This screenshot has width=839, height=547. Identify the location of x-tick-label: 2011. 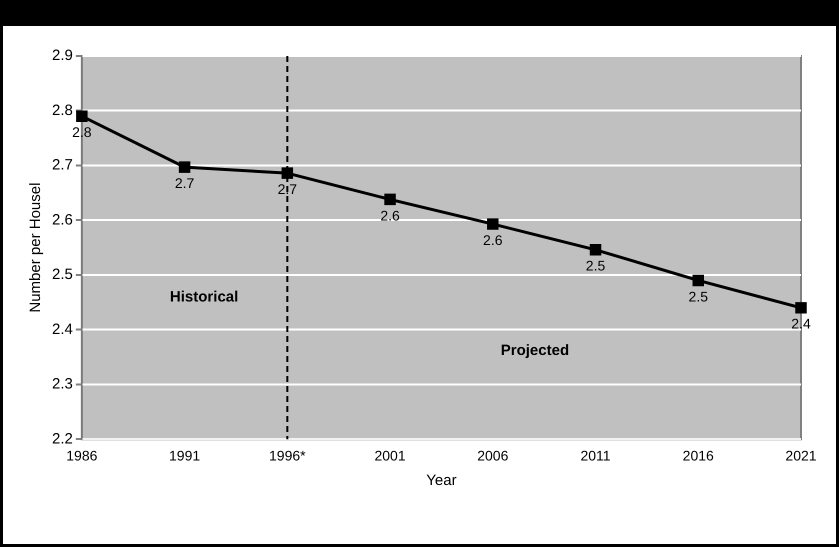
(595, 455).